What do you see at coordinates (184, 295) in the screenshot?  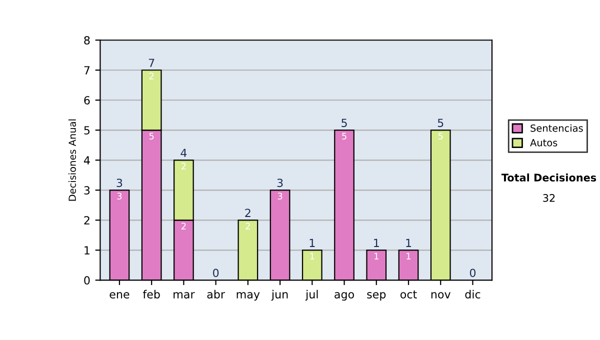 I see `x-tick-label: mar` at bounding box center [184, 295].